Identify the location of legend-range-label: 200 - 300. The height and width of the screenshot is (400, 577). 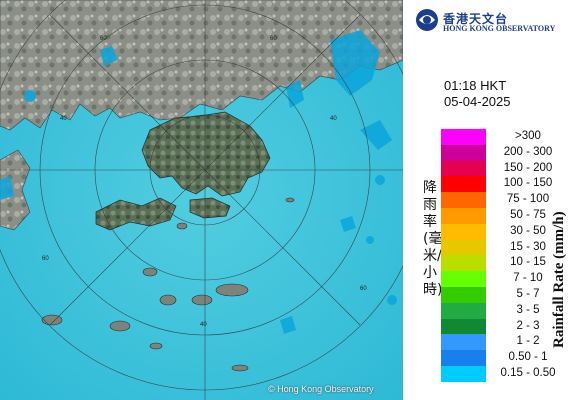
(528, 151).